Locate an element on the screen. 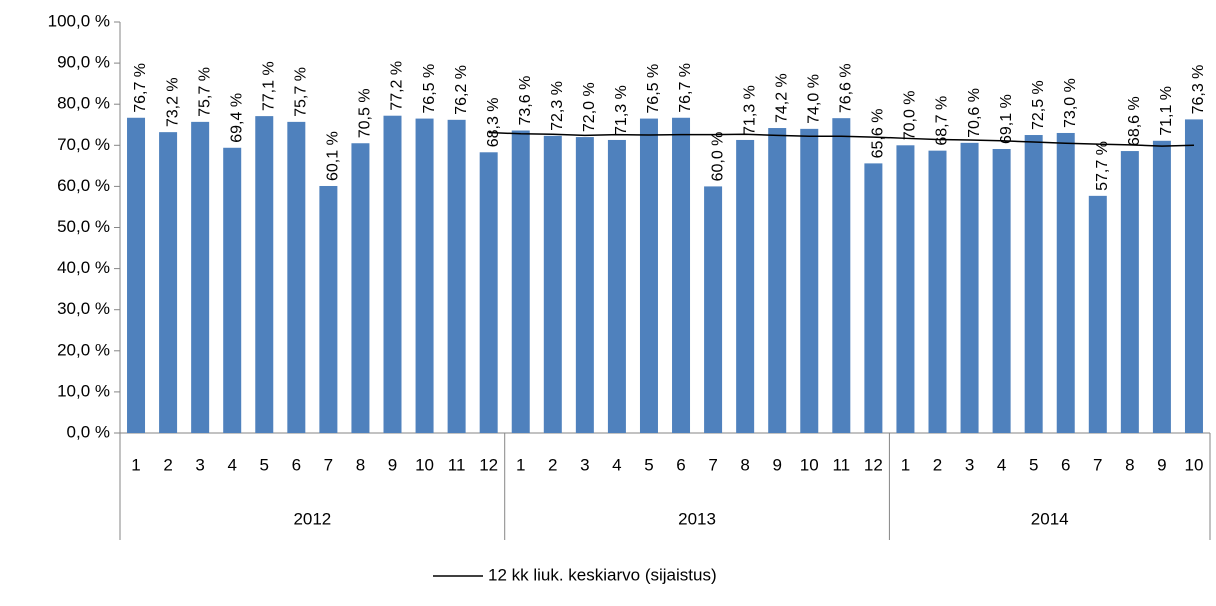 The image size is (1216, 606). data-label: 71,1 % is located at coordinates (1166, 111).